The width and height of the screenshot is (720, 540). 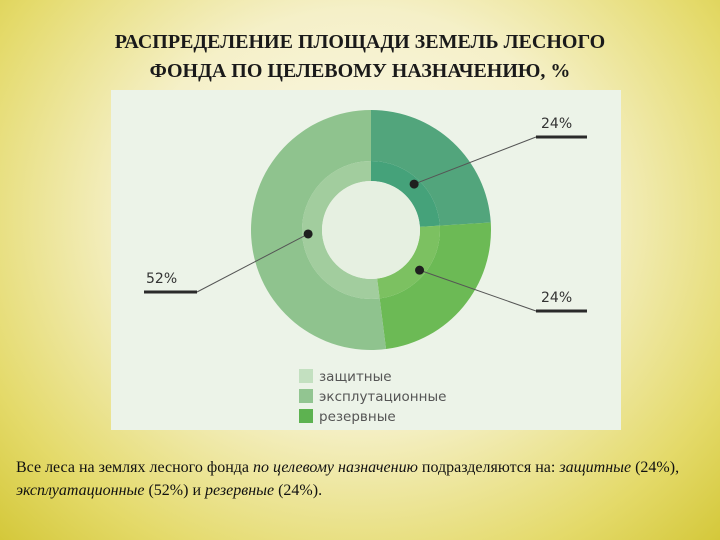 What do you see at coordinates (360, 71) in the screenshot?
I see `title-line-2: ФОНДА ПО ЦЕЛЕВОМУ НАЗНАЧЕНИЮ, %` at bounding box center [360, 71].